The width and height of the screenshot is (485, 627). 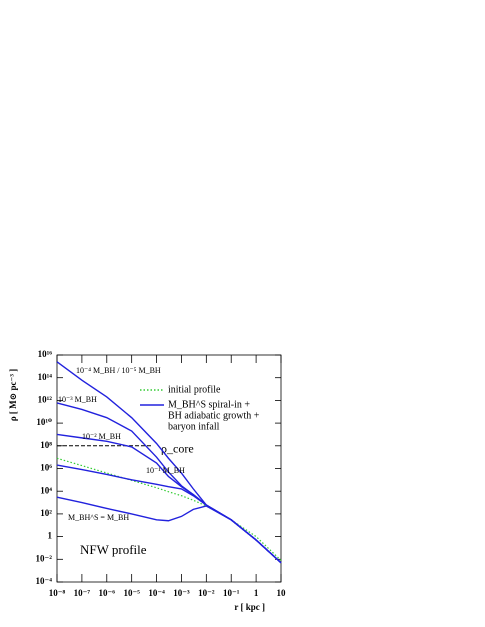 What do you see at coordinates (214, 415) in the screenshot?
I see `legend-label: BH adiabatic growth +` at bounding box center [214, 415].